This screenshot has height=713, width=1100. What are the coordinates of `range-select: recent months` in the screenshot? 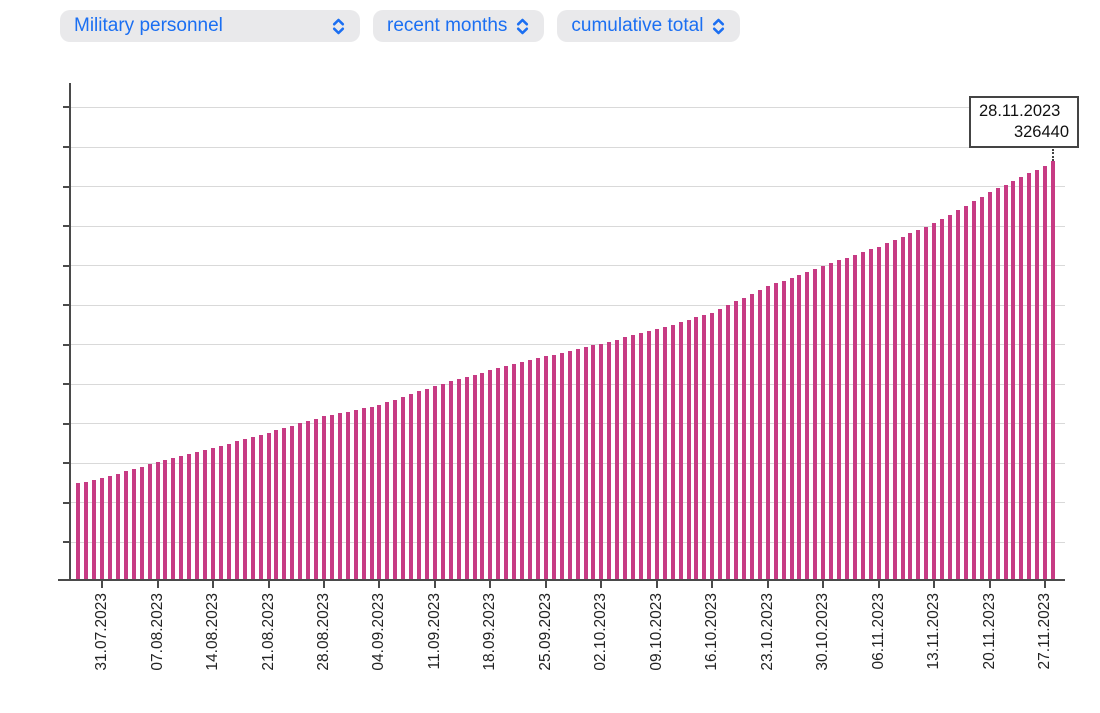 It's located at (459, 26).